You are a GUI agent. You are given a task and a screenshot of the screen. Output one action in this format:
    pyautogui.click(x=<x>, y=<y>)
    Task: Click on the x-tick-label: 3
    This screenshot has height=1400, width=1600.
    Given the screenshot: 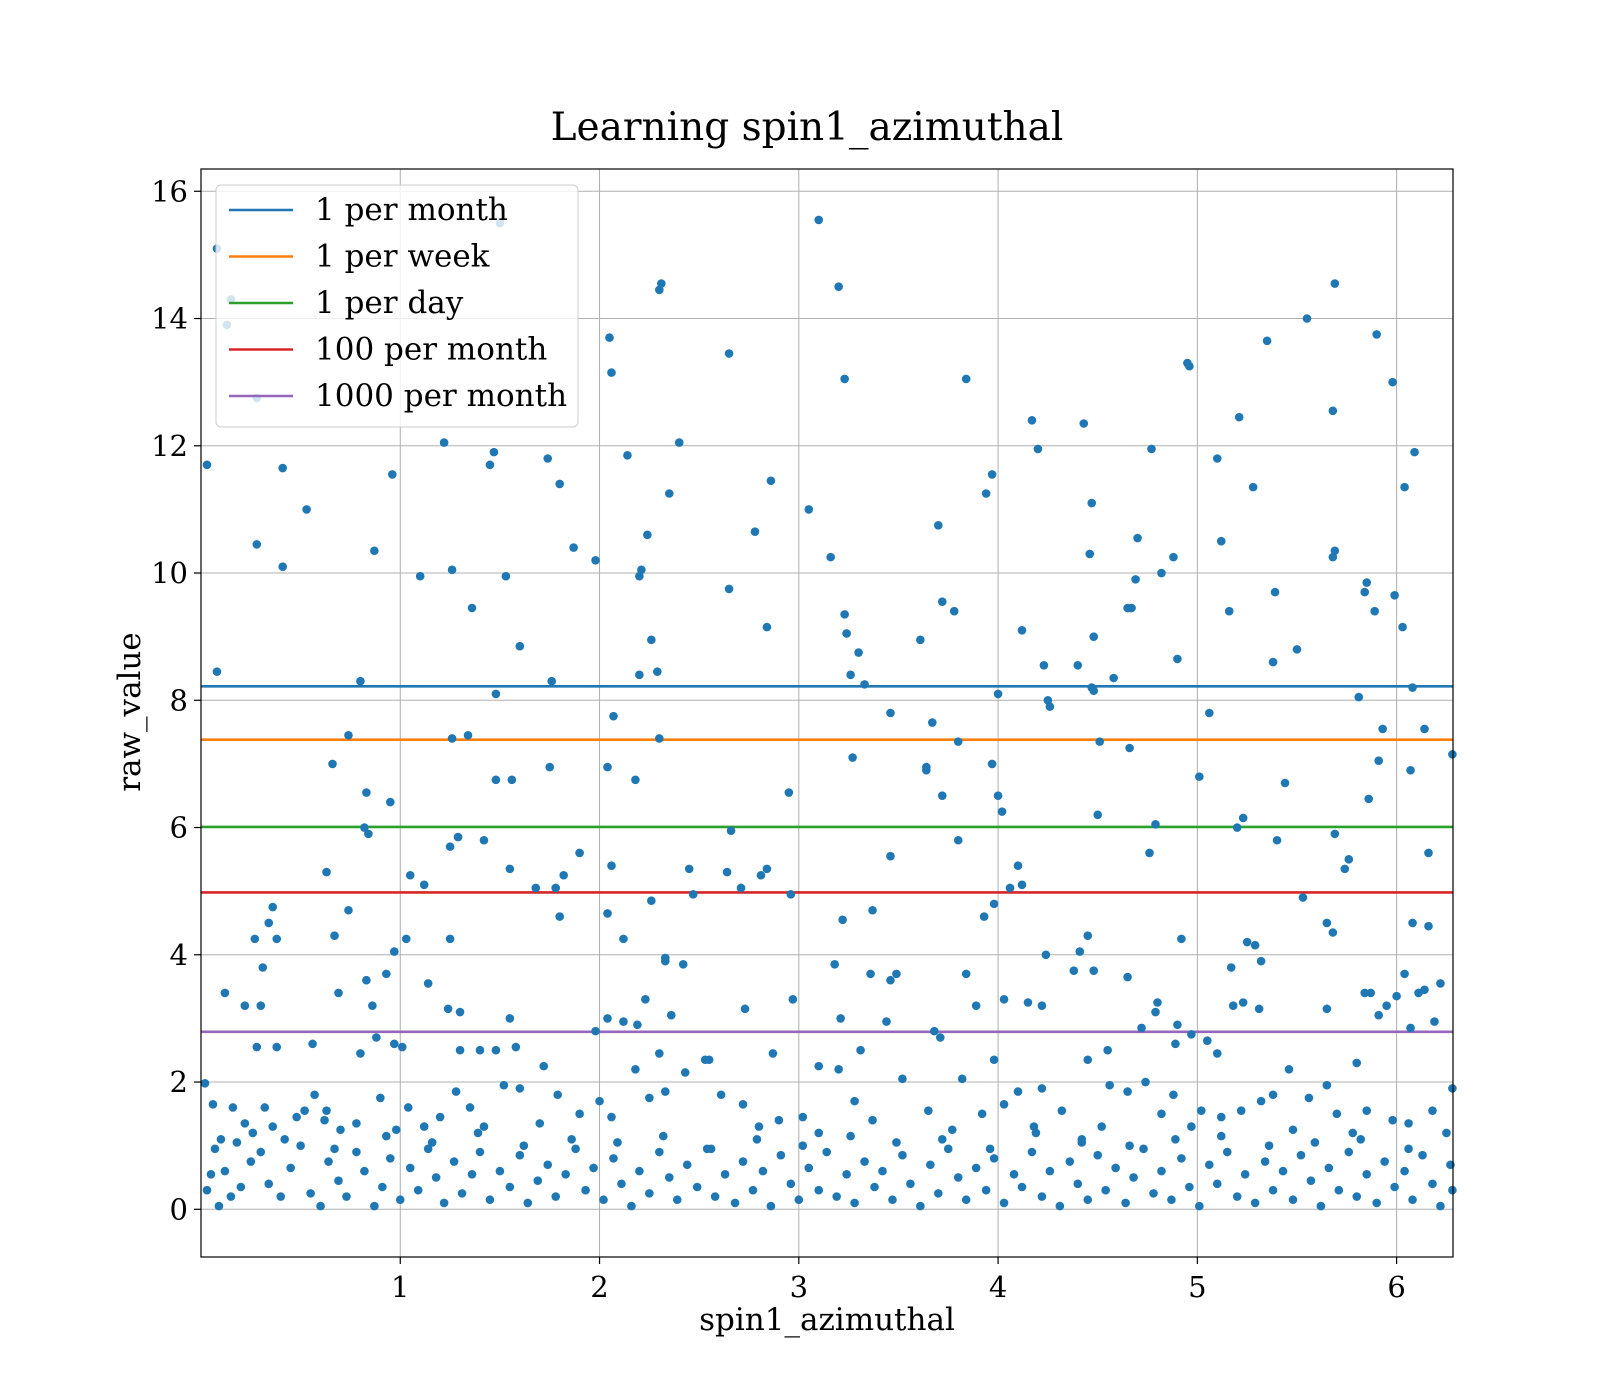 What is the action you would take?
    pyautogui.click(x=799, y=1287)
    